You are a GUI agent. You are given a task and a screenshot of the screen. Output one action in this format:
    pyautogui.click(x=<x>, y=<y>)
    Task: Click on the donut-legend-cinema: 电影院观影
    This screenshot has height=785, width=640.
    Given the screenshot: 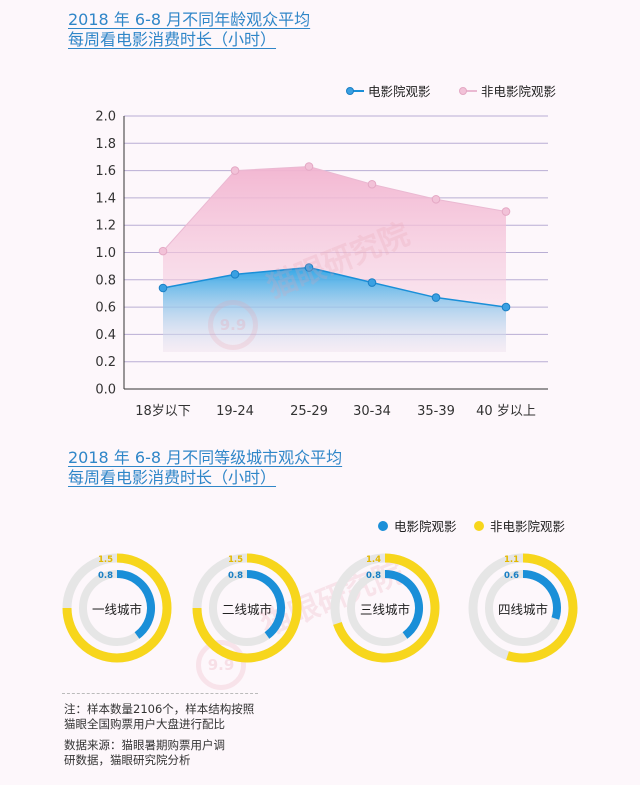 What is the action you would take?
    pyautogui.click(x=417, y=525)
    